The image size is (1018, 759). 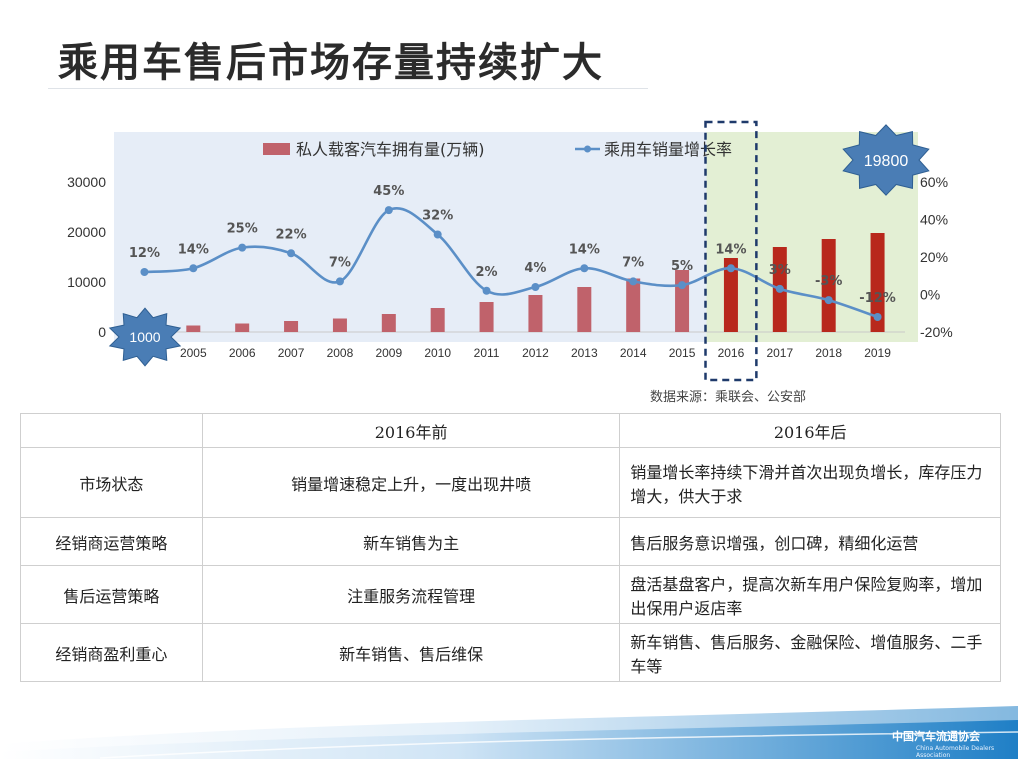 What do you see at coordinates (584, 268) in the screenshot?
I see `growth-point-2013` at bounding box center [584, 268].